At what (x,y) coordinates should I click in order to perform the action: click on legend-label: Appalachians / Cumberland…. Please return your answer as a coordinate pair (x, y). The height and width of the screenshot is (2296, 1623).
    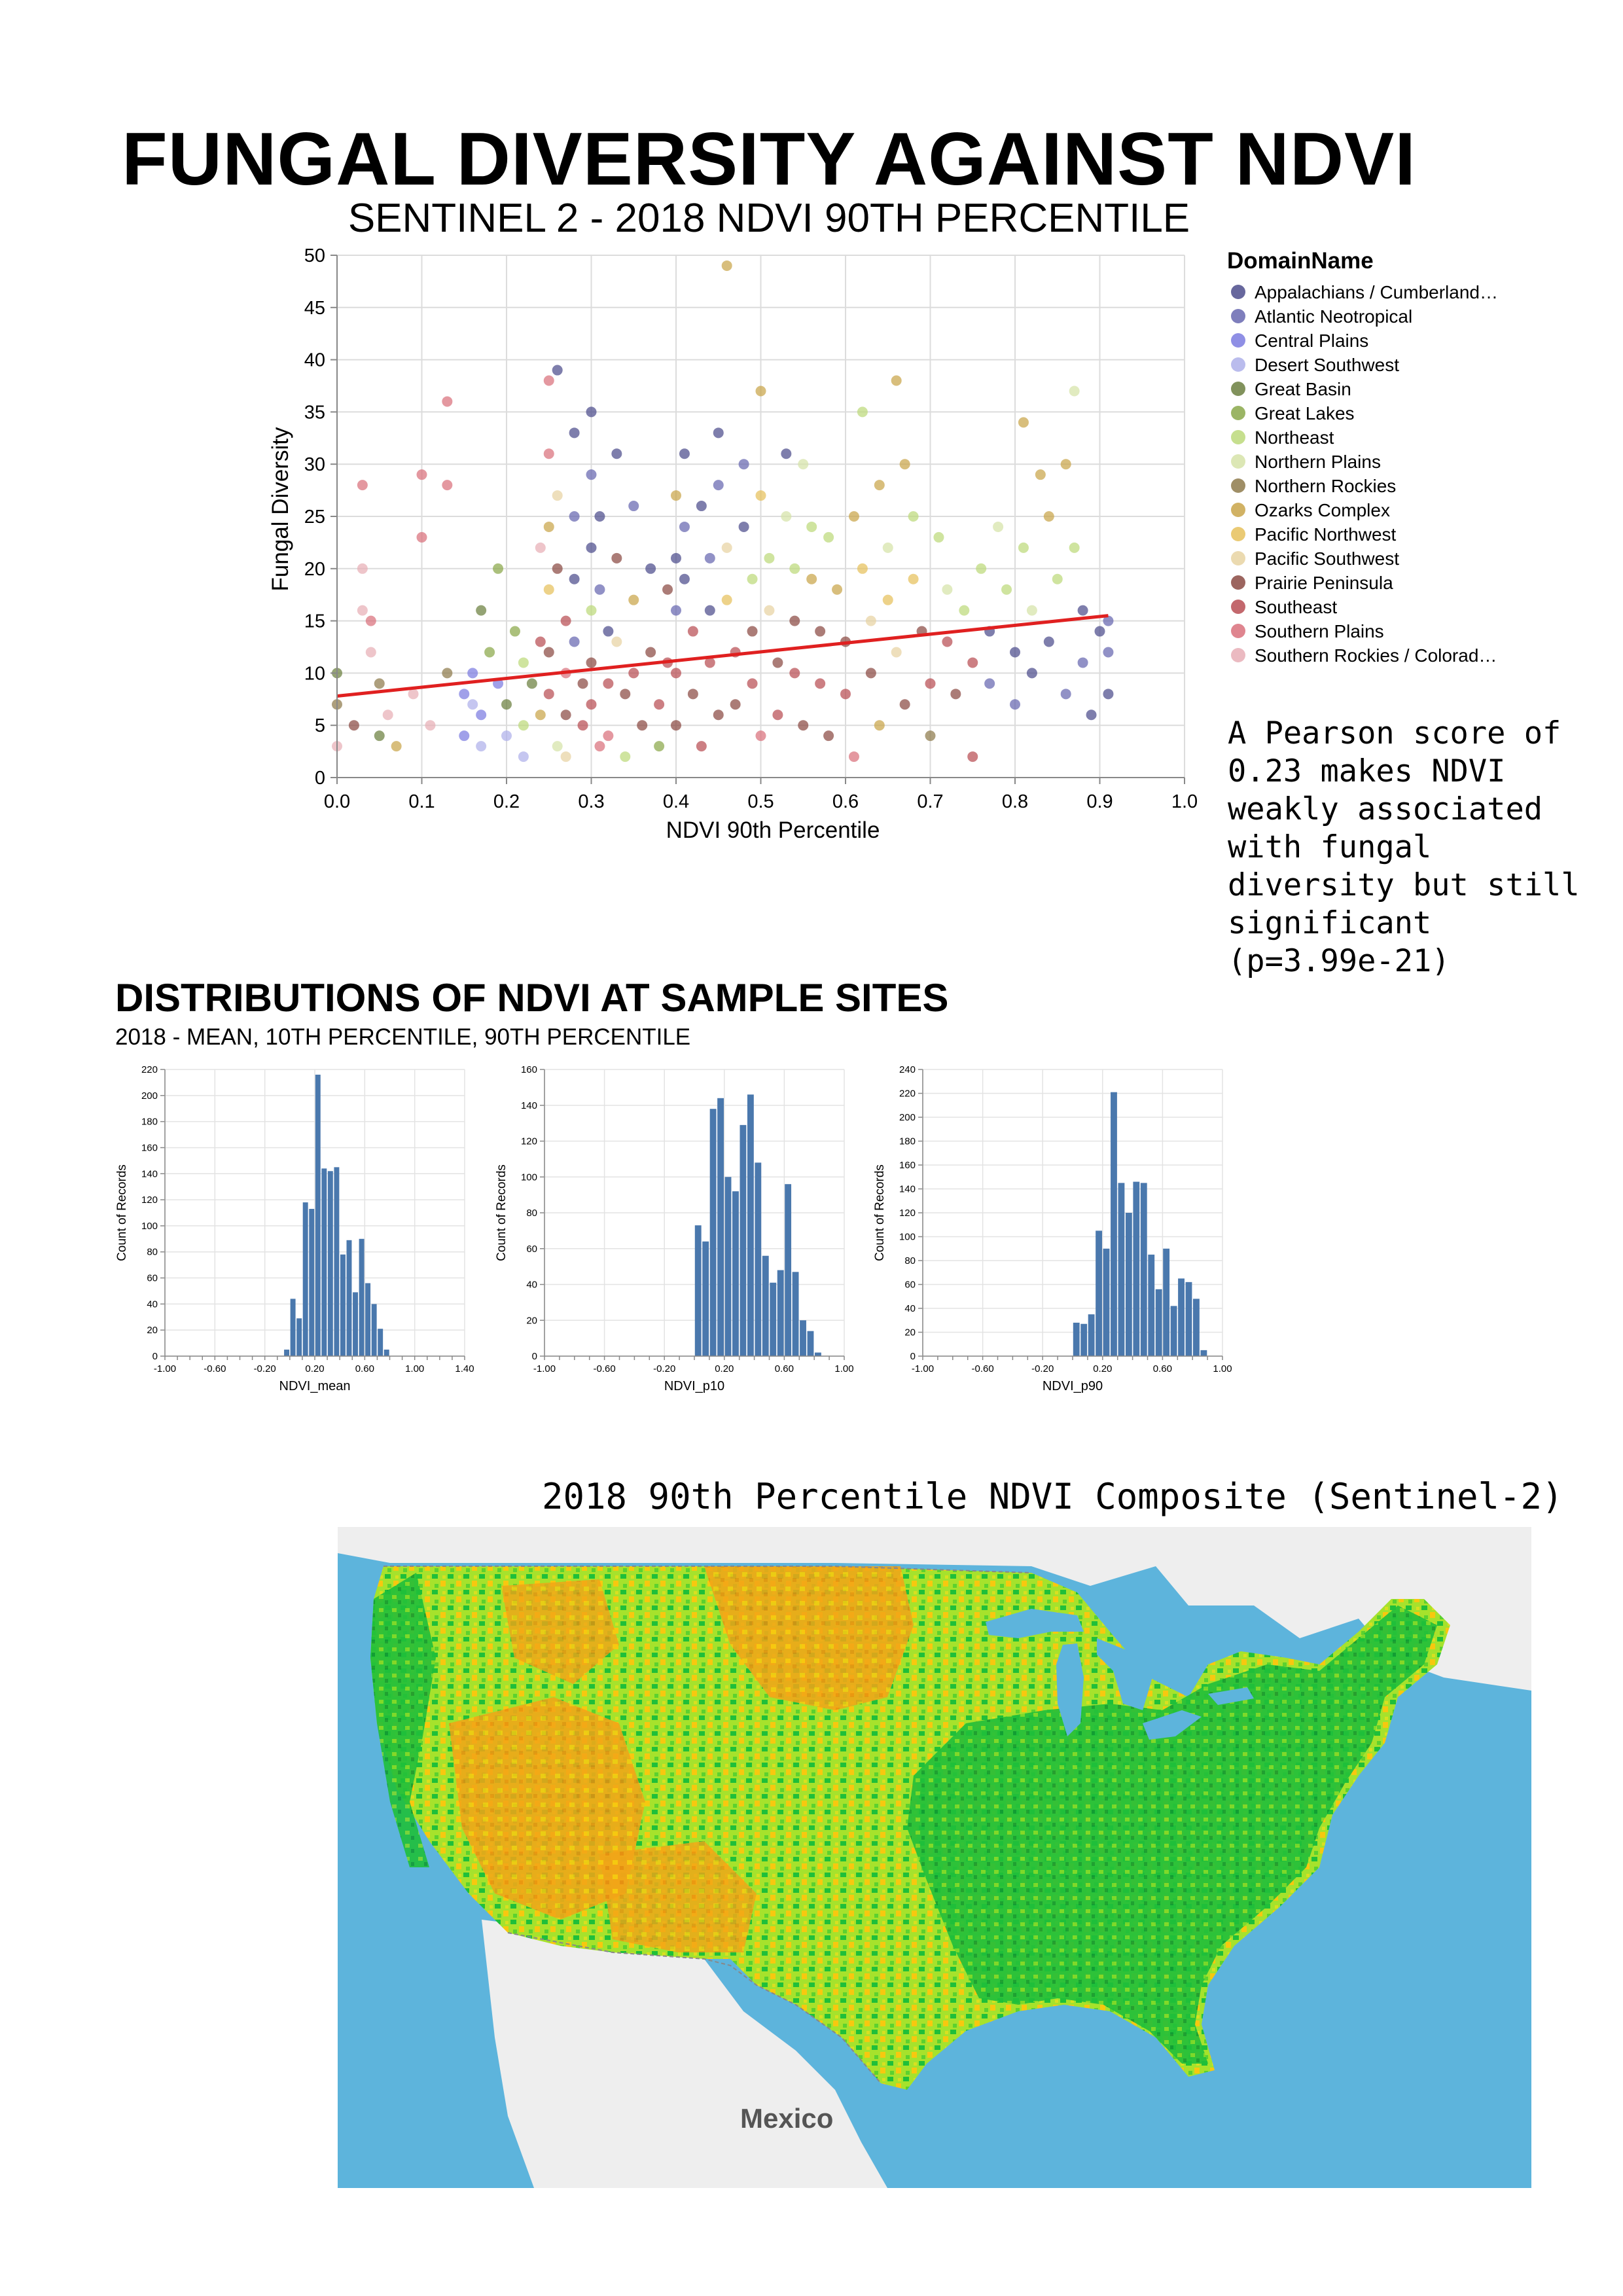
    Looking at the image, I should click on (1377, 292).